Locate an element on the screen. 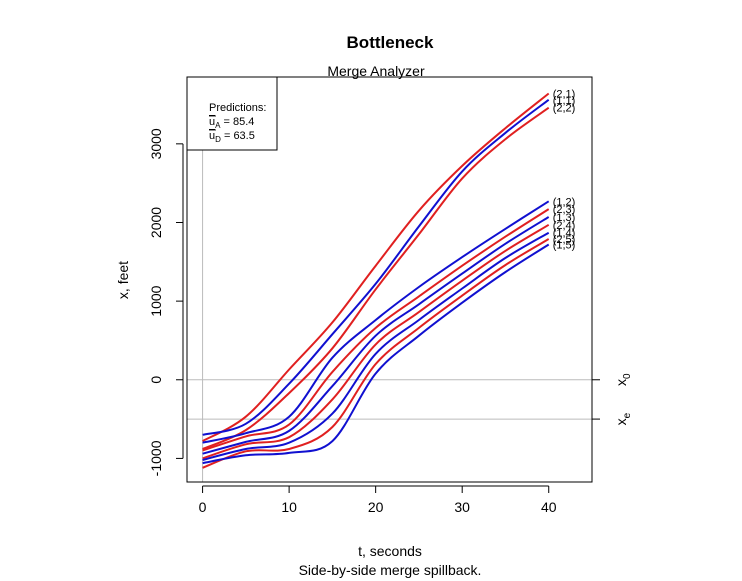 This screenshot has height=581, width=742. chart-caption: Side-by-side merge spillback. is located at coordinates (390, 570).